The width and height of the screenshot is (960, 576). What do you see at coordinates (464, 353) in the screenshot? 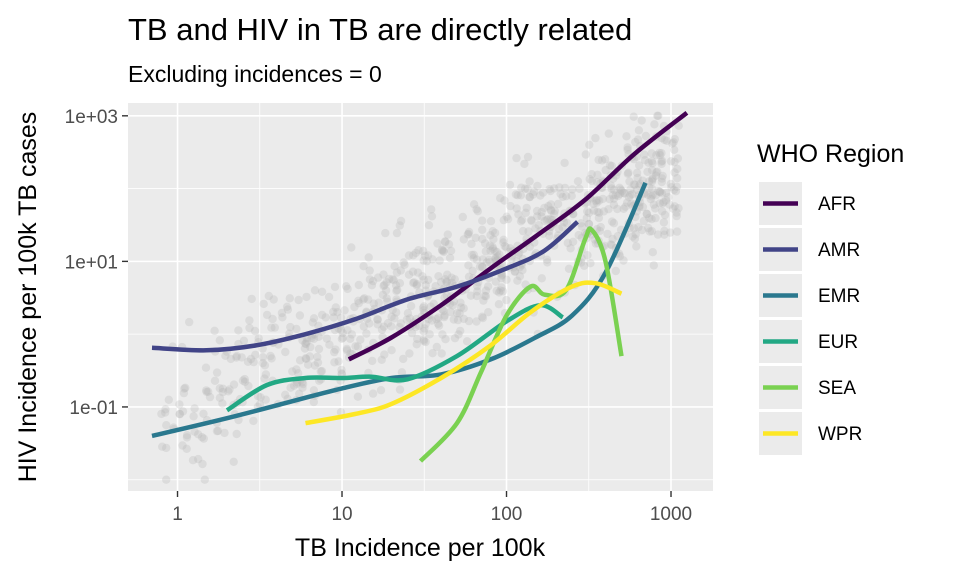
I see `series-line-wpr` at bounding box center [464, 353].